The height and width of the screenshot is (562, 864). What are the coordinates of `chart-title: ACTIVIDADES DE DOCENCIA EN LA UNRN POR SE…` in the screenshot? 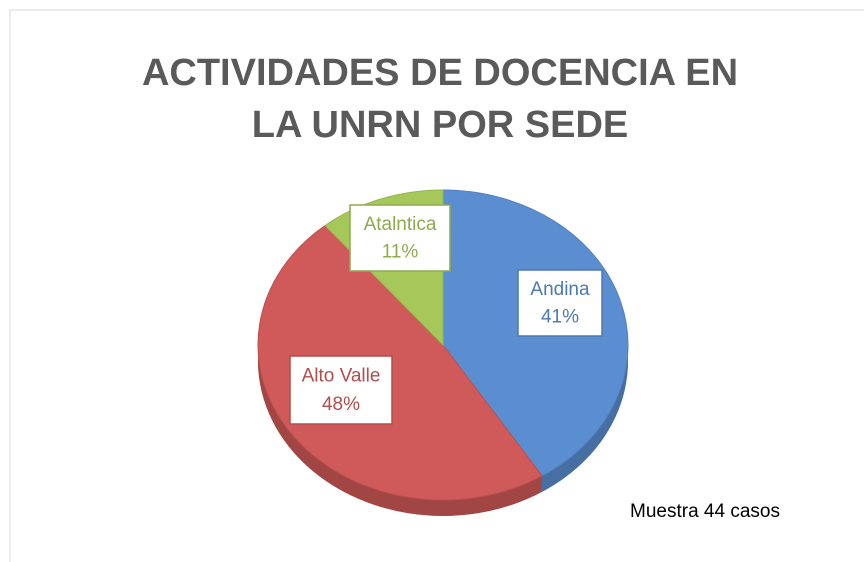 It's located at (440, 99).